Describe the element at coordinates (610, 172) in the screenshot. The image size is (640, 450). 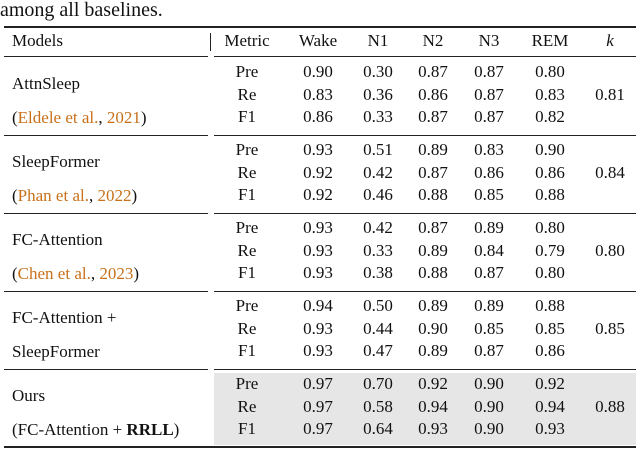
I see `kappa: 0.84` at that location.